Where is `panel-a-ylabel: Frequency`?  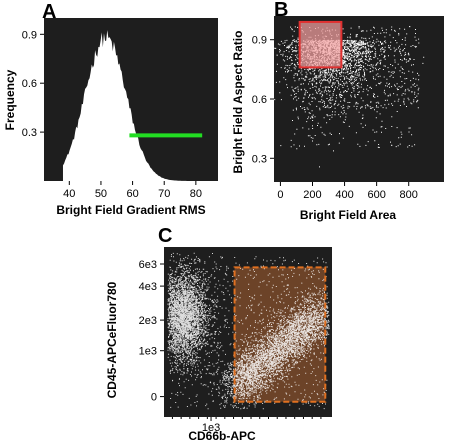 panel-a-ylabel: Frequency is located at coordinates (10, 99).